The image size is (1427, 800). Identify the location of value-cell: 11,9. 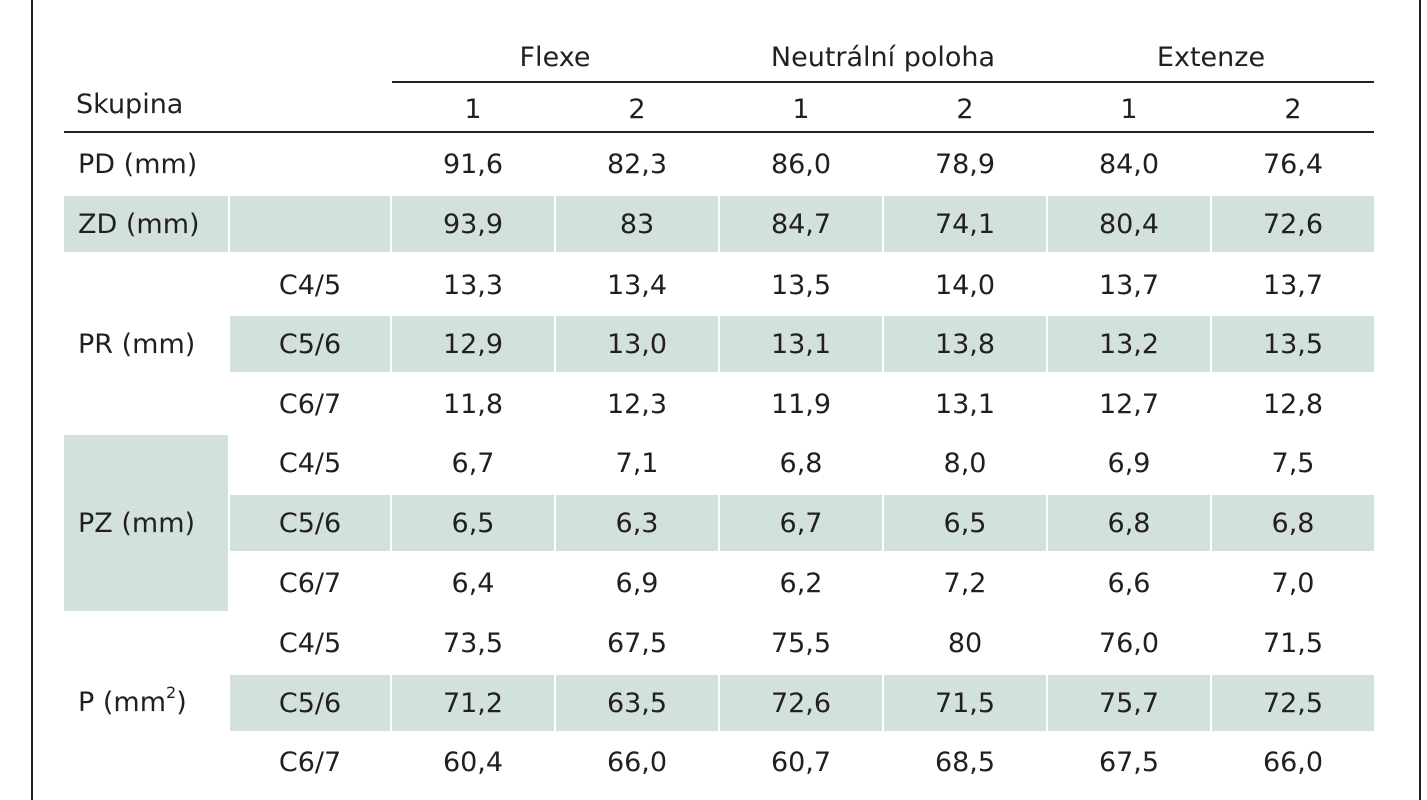
(801, 404).